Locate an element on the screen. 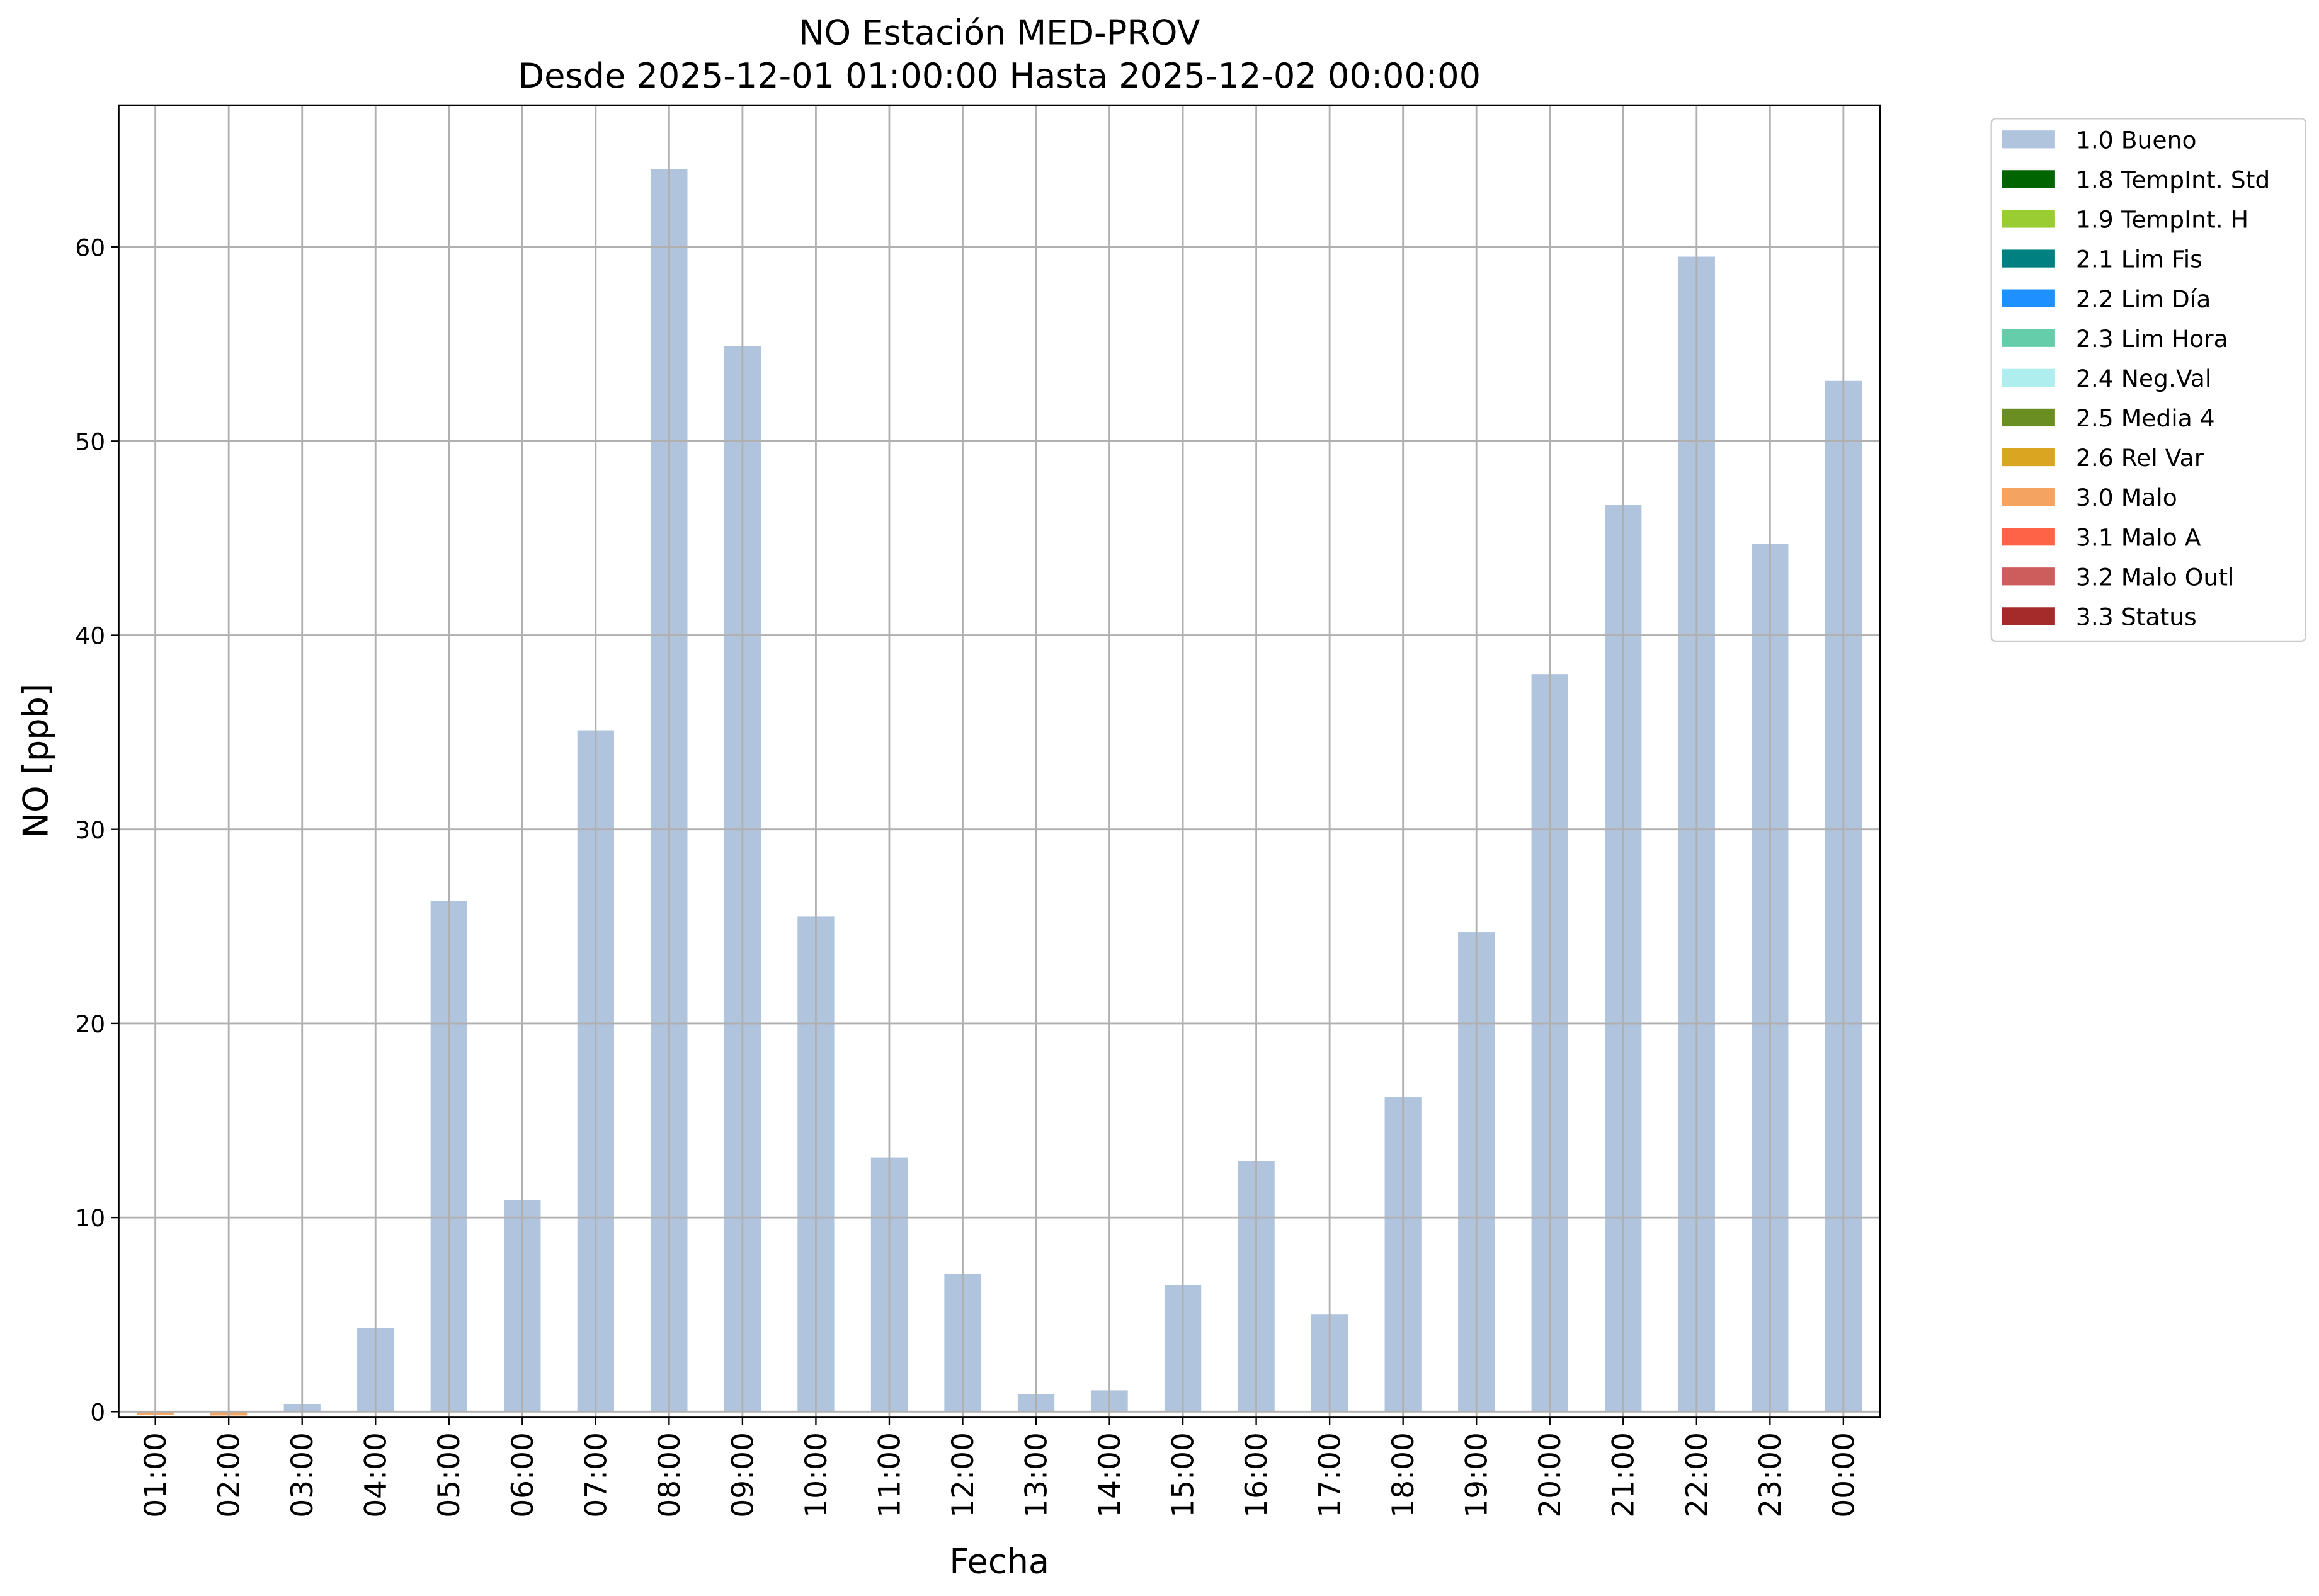 This screenshot has height=1596, width=2319. legend-label: 1.9 TempInt. H is located at coordinates (2162, 220).